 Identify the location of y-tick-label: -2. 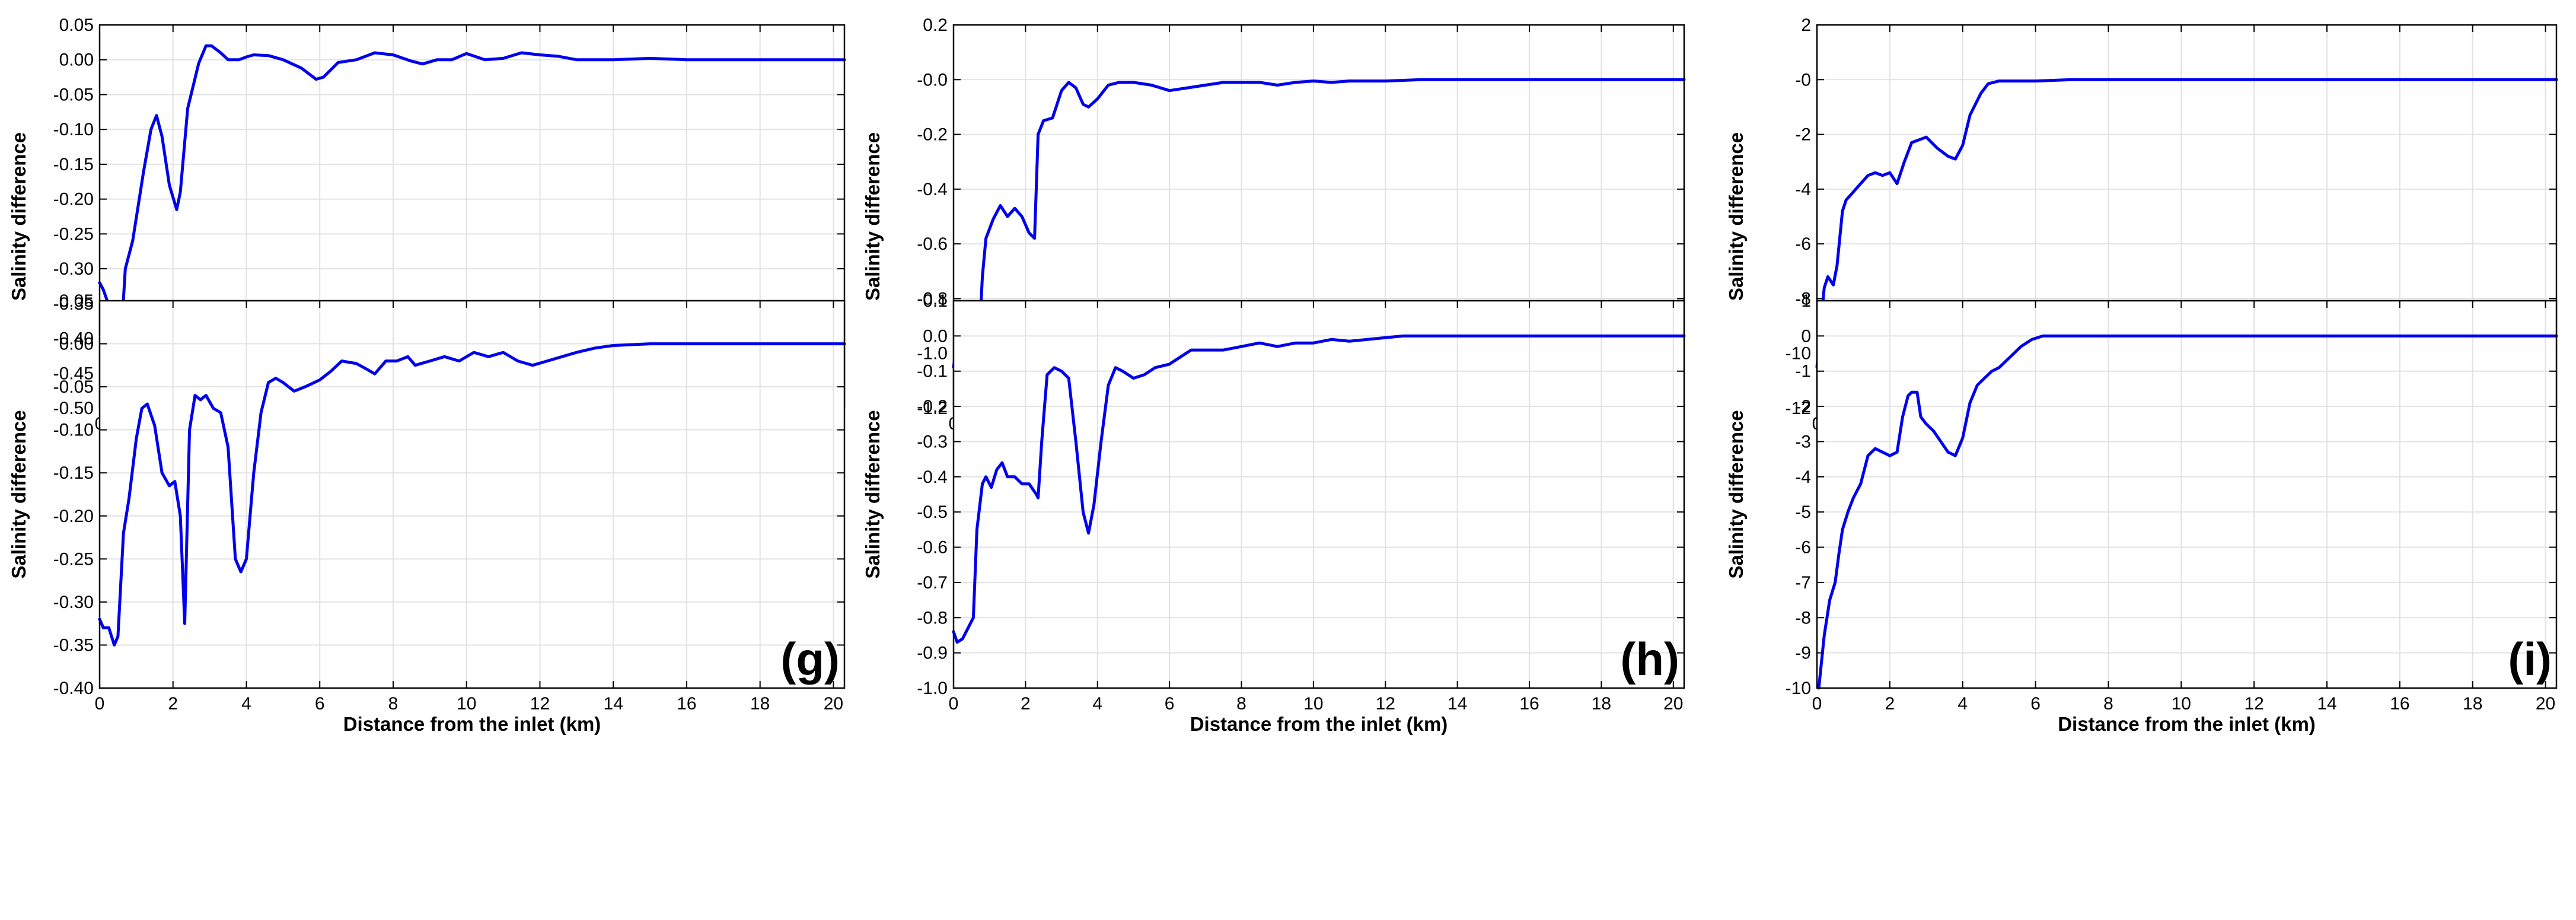
(1803, 135).